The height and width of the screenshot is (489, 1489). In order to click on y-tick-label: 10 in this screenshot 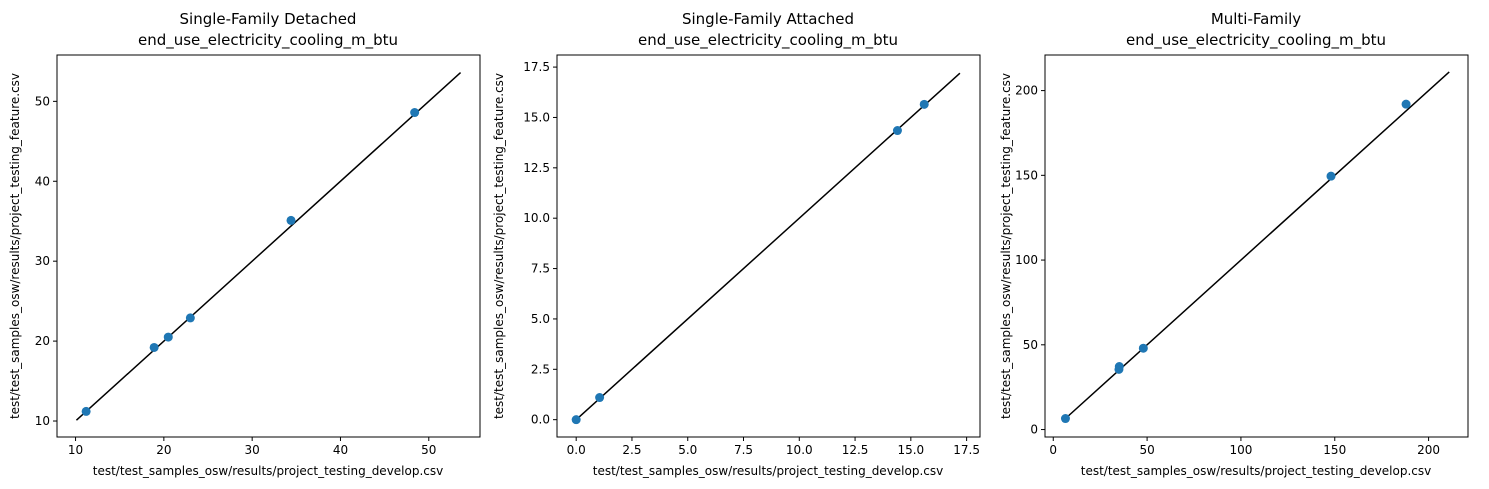, I will do `click(42, 421)`.